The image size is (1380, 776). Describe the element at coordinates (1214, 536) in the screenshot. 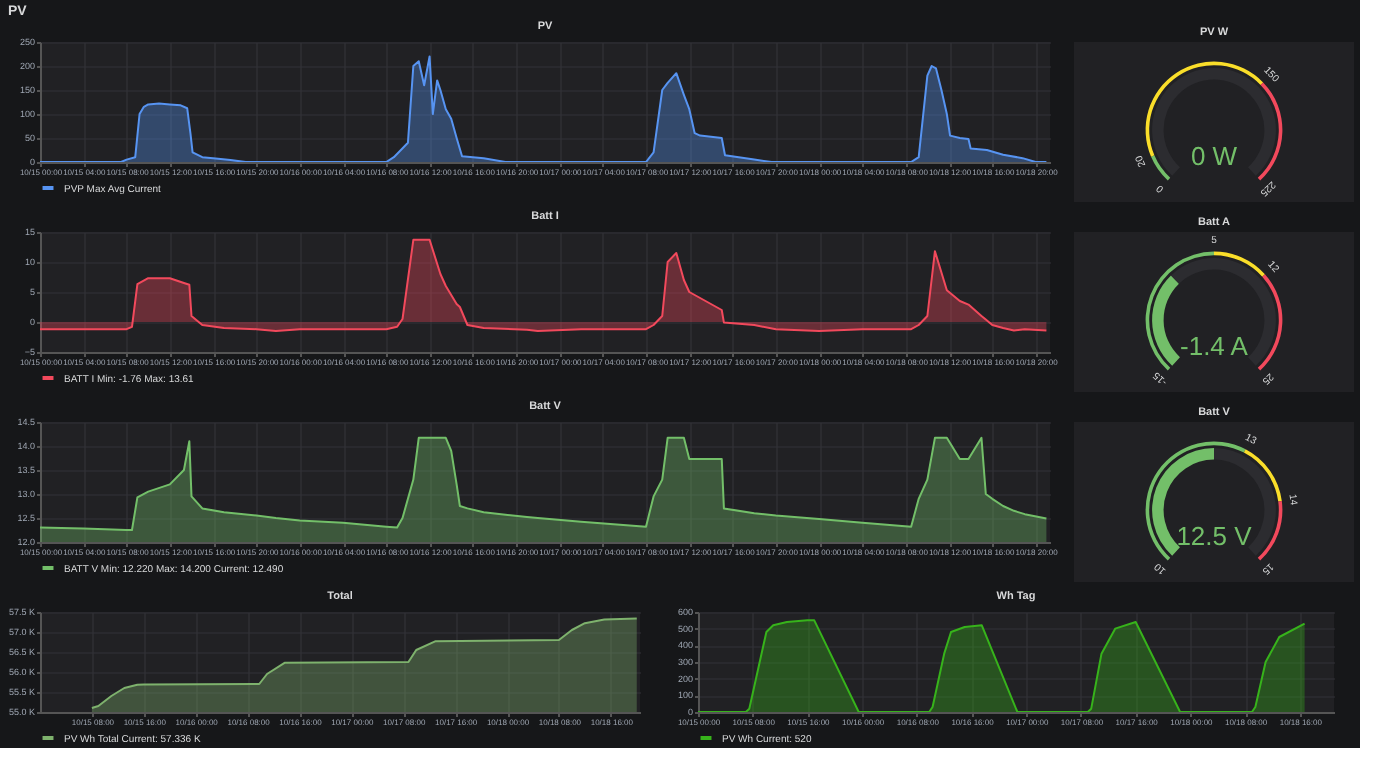

I see `text: 12.5 V` at that location.